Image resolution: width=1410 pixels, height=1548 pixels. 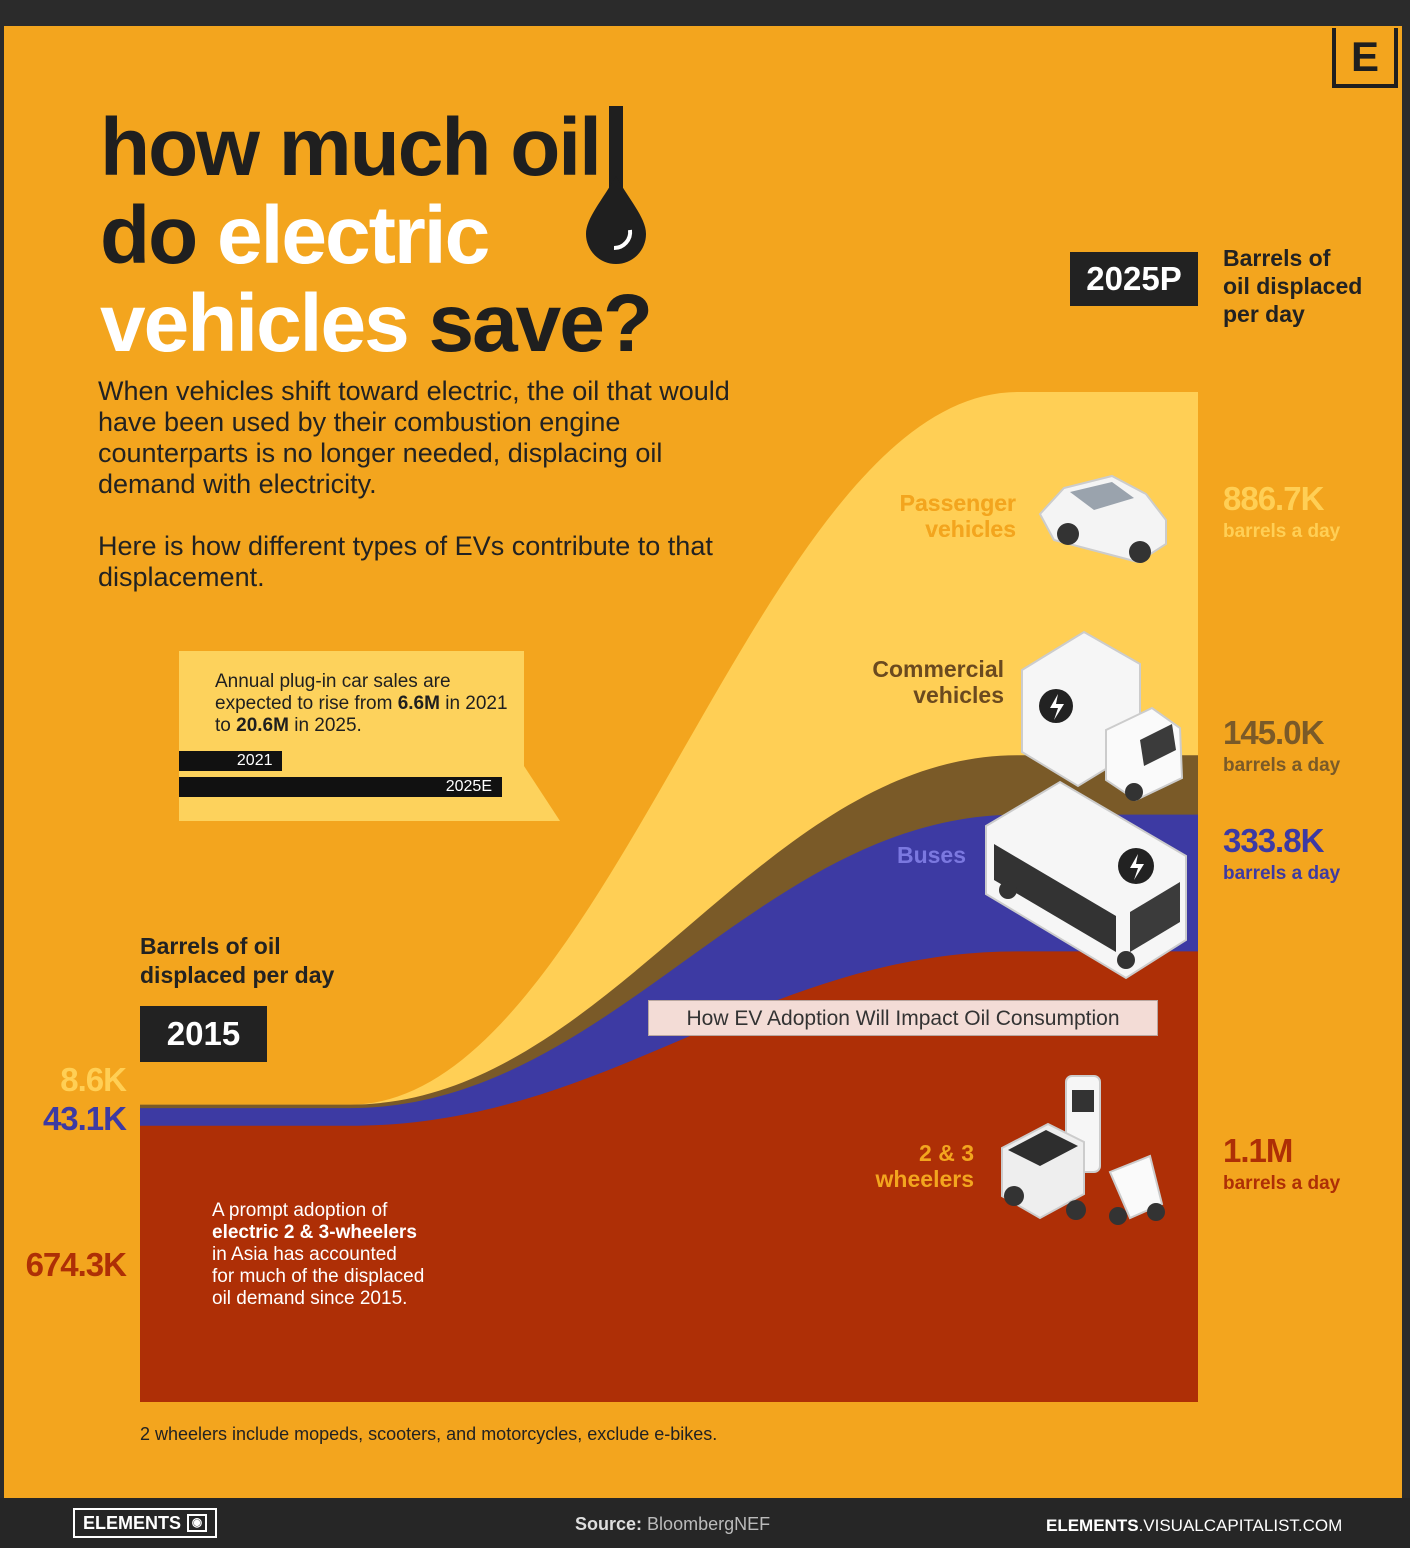 What do you see at coordinates (351, 147) in the screenshot?
I see `title-line-1: how much oil` at bounding box center [351, 147].